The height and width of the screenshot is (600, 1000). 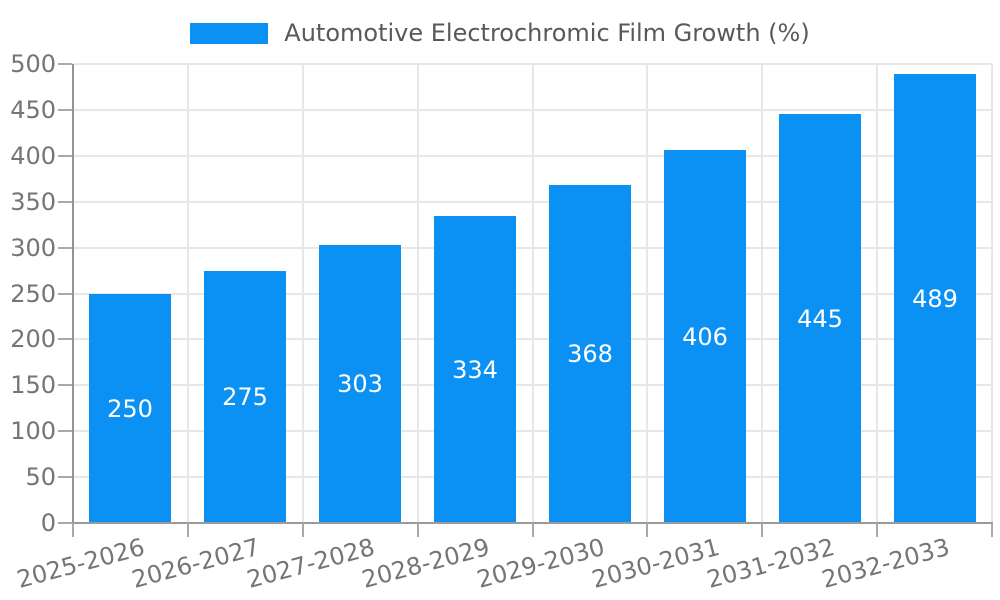 What do you see at coordinates (33, 109) in the screenshot?
I see `y-tick-label: 450` at bounding box center [33, 109].